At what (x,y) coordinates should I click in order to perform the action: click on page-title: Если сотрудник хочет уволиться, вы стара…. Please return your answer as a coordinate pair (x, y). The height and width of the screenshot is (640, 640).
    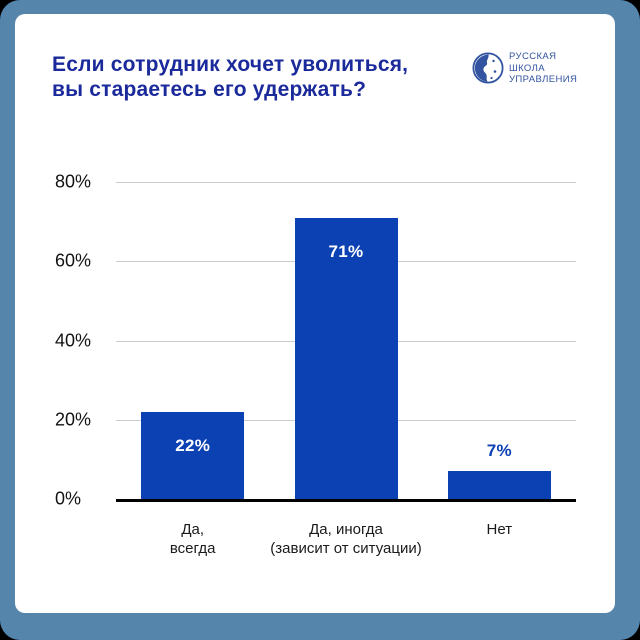
    Looking at the image, I should click on (230, 77).